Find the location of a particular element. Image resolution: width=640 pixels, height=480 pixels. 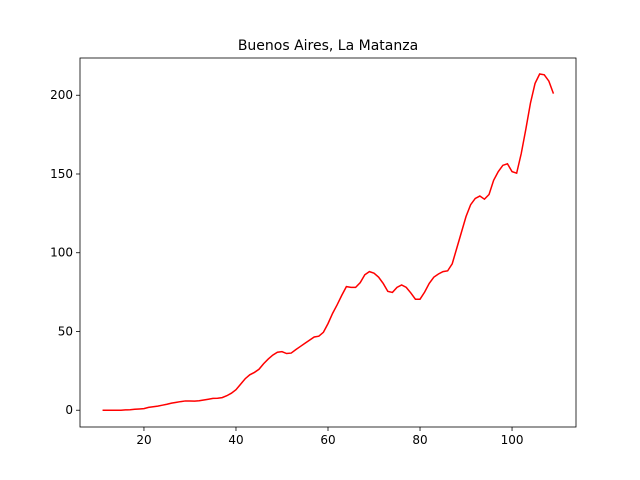

x-tick-label: 100 is located at coordinates (512, 440).